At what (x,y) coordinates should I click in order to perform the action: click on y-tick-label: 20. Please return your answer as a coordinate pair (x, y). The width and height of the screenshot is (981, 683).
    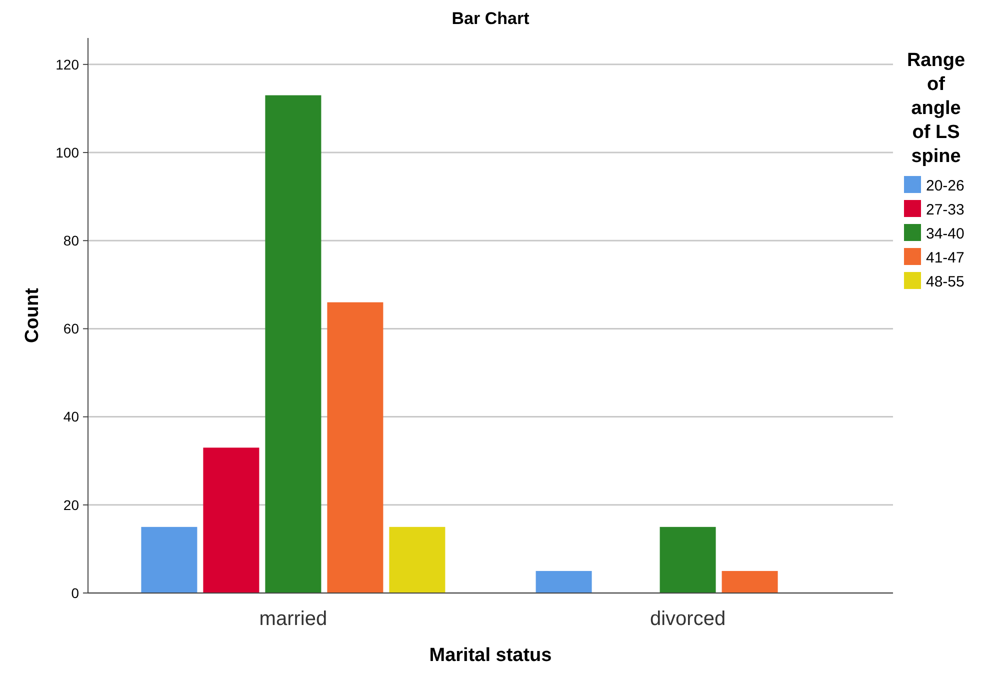
    Looking at the image, I should click on (71, 504).